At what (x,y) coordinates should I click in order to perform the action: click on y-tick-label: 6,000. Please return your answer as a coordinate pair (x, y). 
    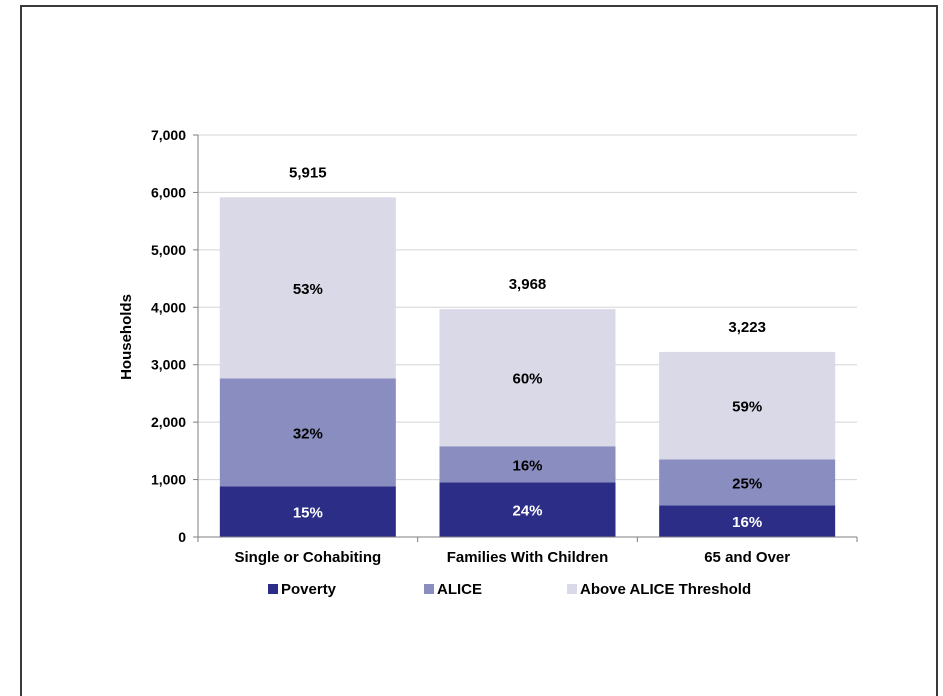
    Looking at the image, I should click on (168, 192).